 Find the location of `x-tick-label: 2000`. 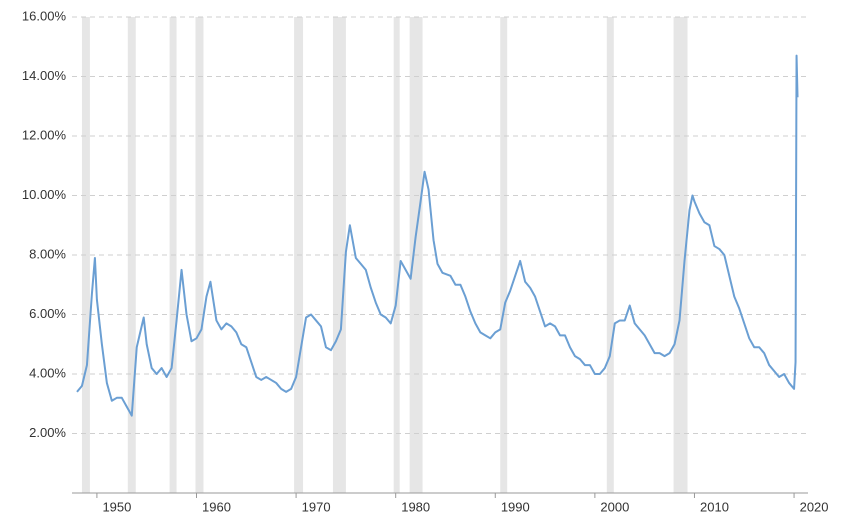

x-tick-label: 2000 is located at coordinates (614, 506).